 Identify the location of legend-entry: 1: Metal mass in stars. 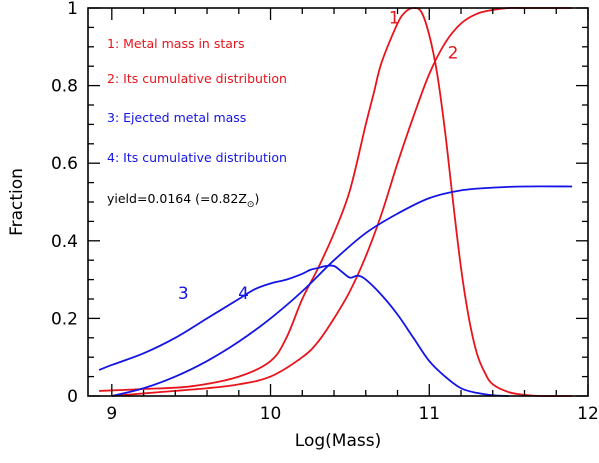
(176, 43).